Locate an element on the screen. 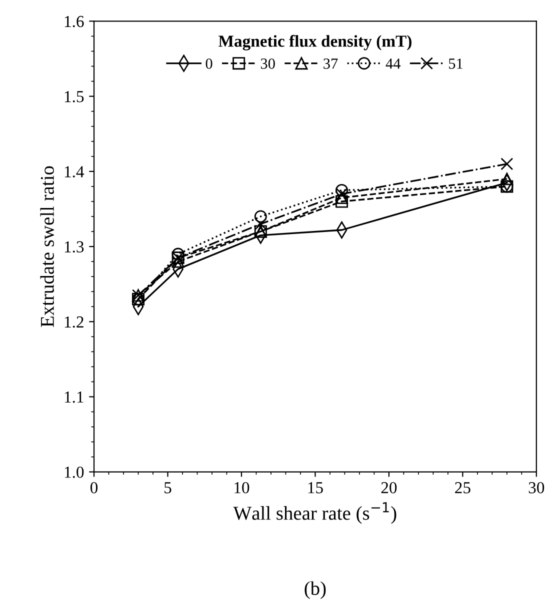  y-tick-label: 1.2 is located at coordinates (74, 322).